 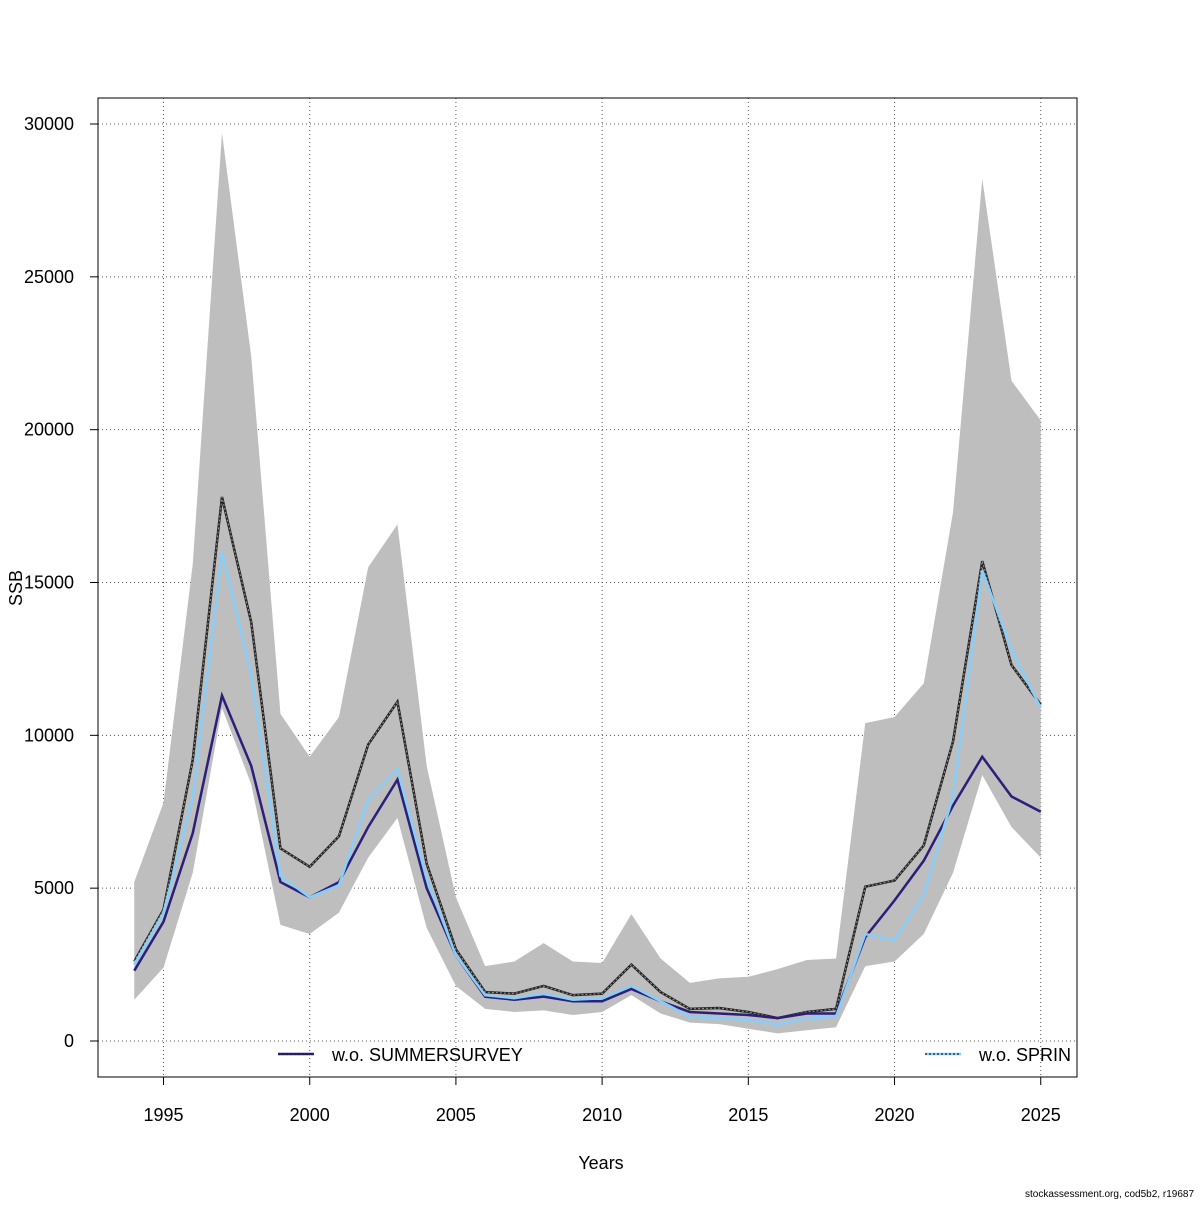 I want to click on x-tick-label: 1995, so click(x=163, y=1115).